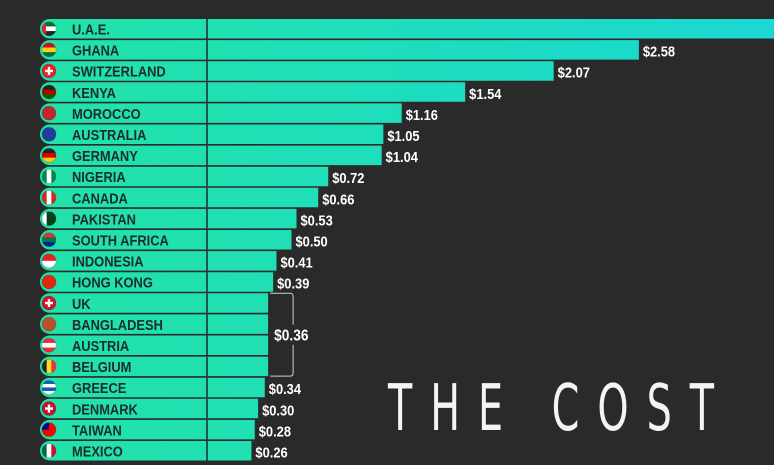  What do you see at coordinates (49, 92) in the screenshot?
I see `kenya-flag-icon` at bounding box center [49, 92].